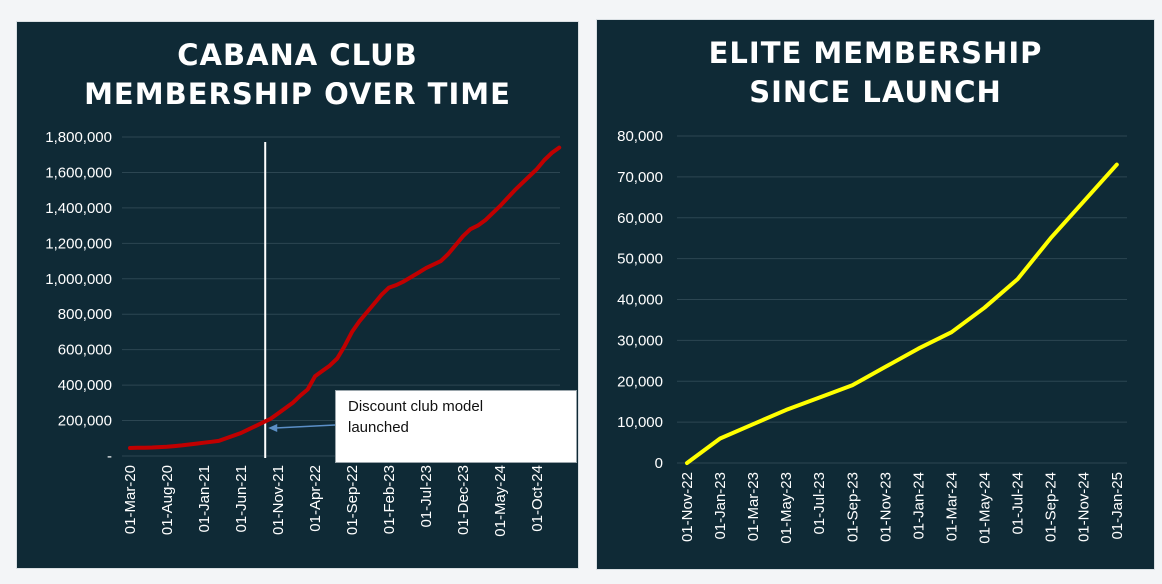  What do you see at coordinates (78, 208) in the screenshot?
I see `y-tick-label: 1,400,000` at bounding box center [78, 208].